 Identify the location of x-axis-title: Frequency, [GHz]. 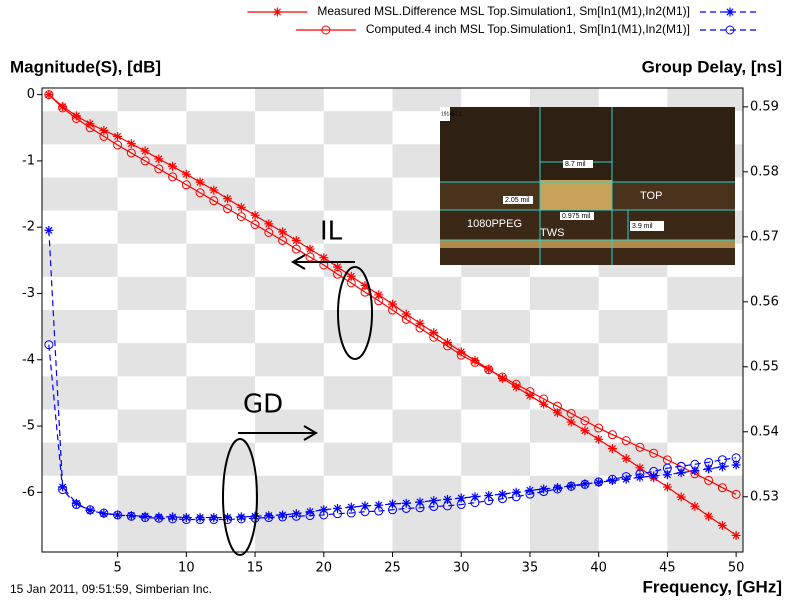
(712, 586).